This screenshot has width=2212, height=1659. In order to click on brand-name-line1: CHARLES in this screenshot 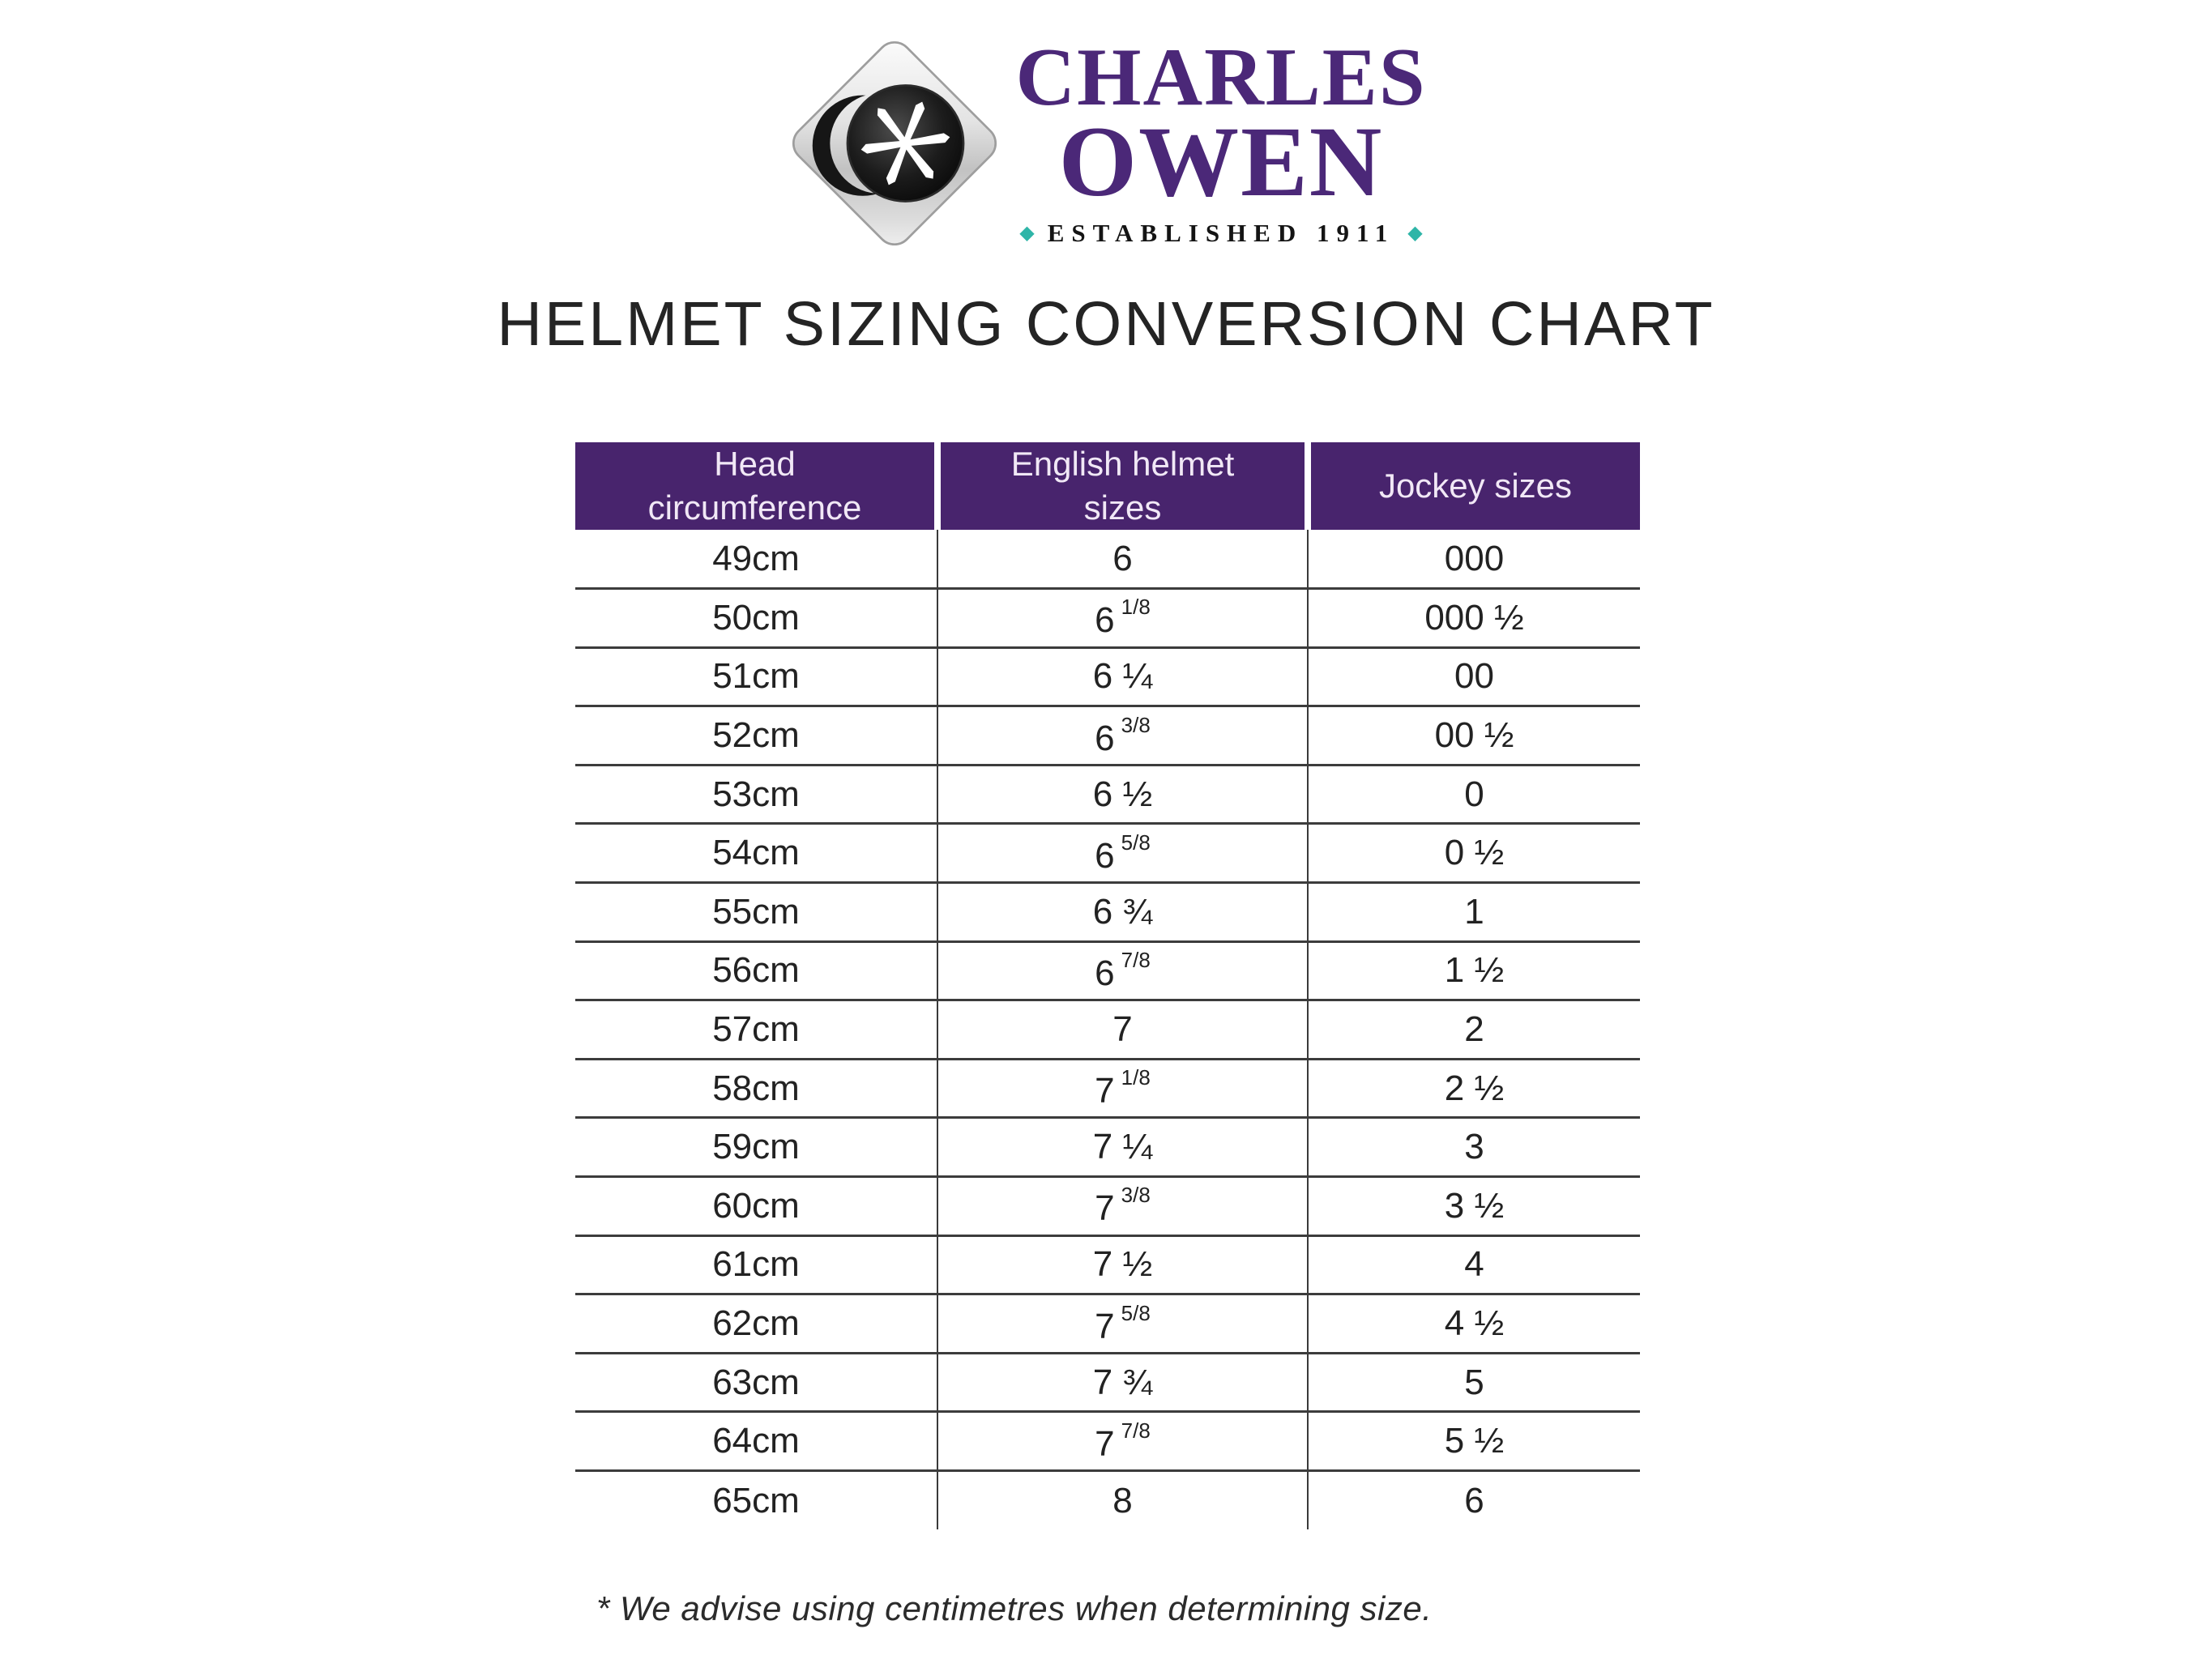, I will do `click(1221, 77)`.